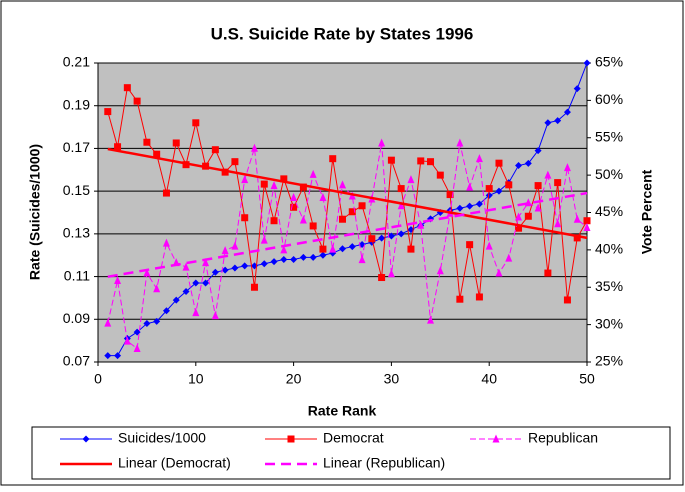 The height and width of the screenshot is (492, 685). Describe the element at coordinates (76, 104) in the screenshot. I see `y-tick-label: 0.19` at that location.